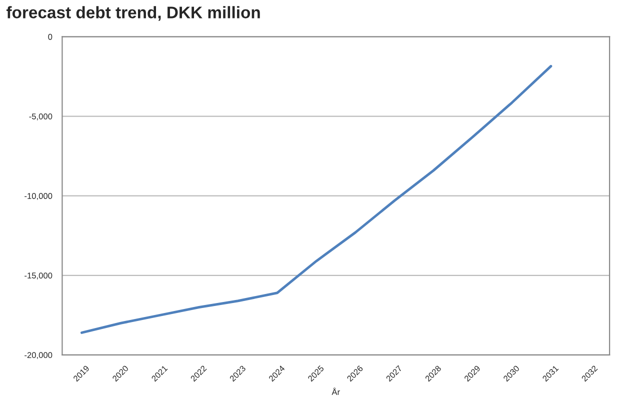  Describe the element at coordinates (336, 391) in the screenshot. I see `x-axis-title: År` at that location.